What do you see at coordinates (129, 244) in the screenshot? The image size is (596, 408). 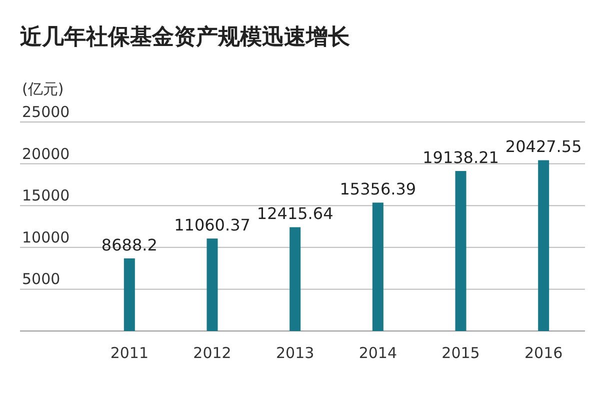 I see `data-label: 8688.2` at bounding box center [129, 244].